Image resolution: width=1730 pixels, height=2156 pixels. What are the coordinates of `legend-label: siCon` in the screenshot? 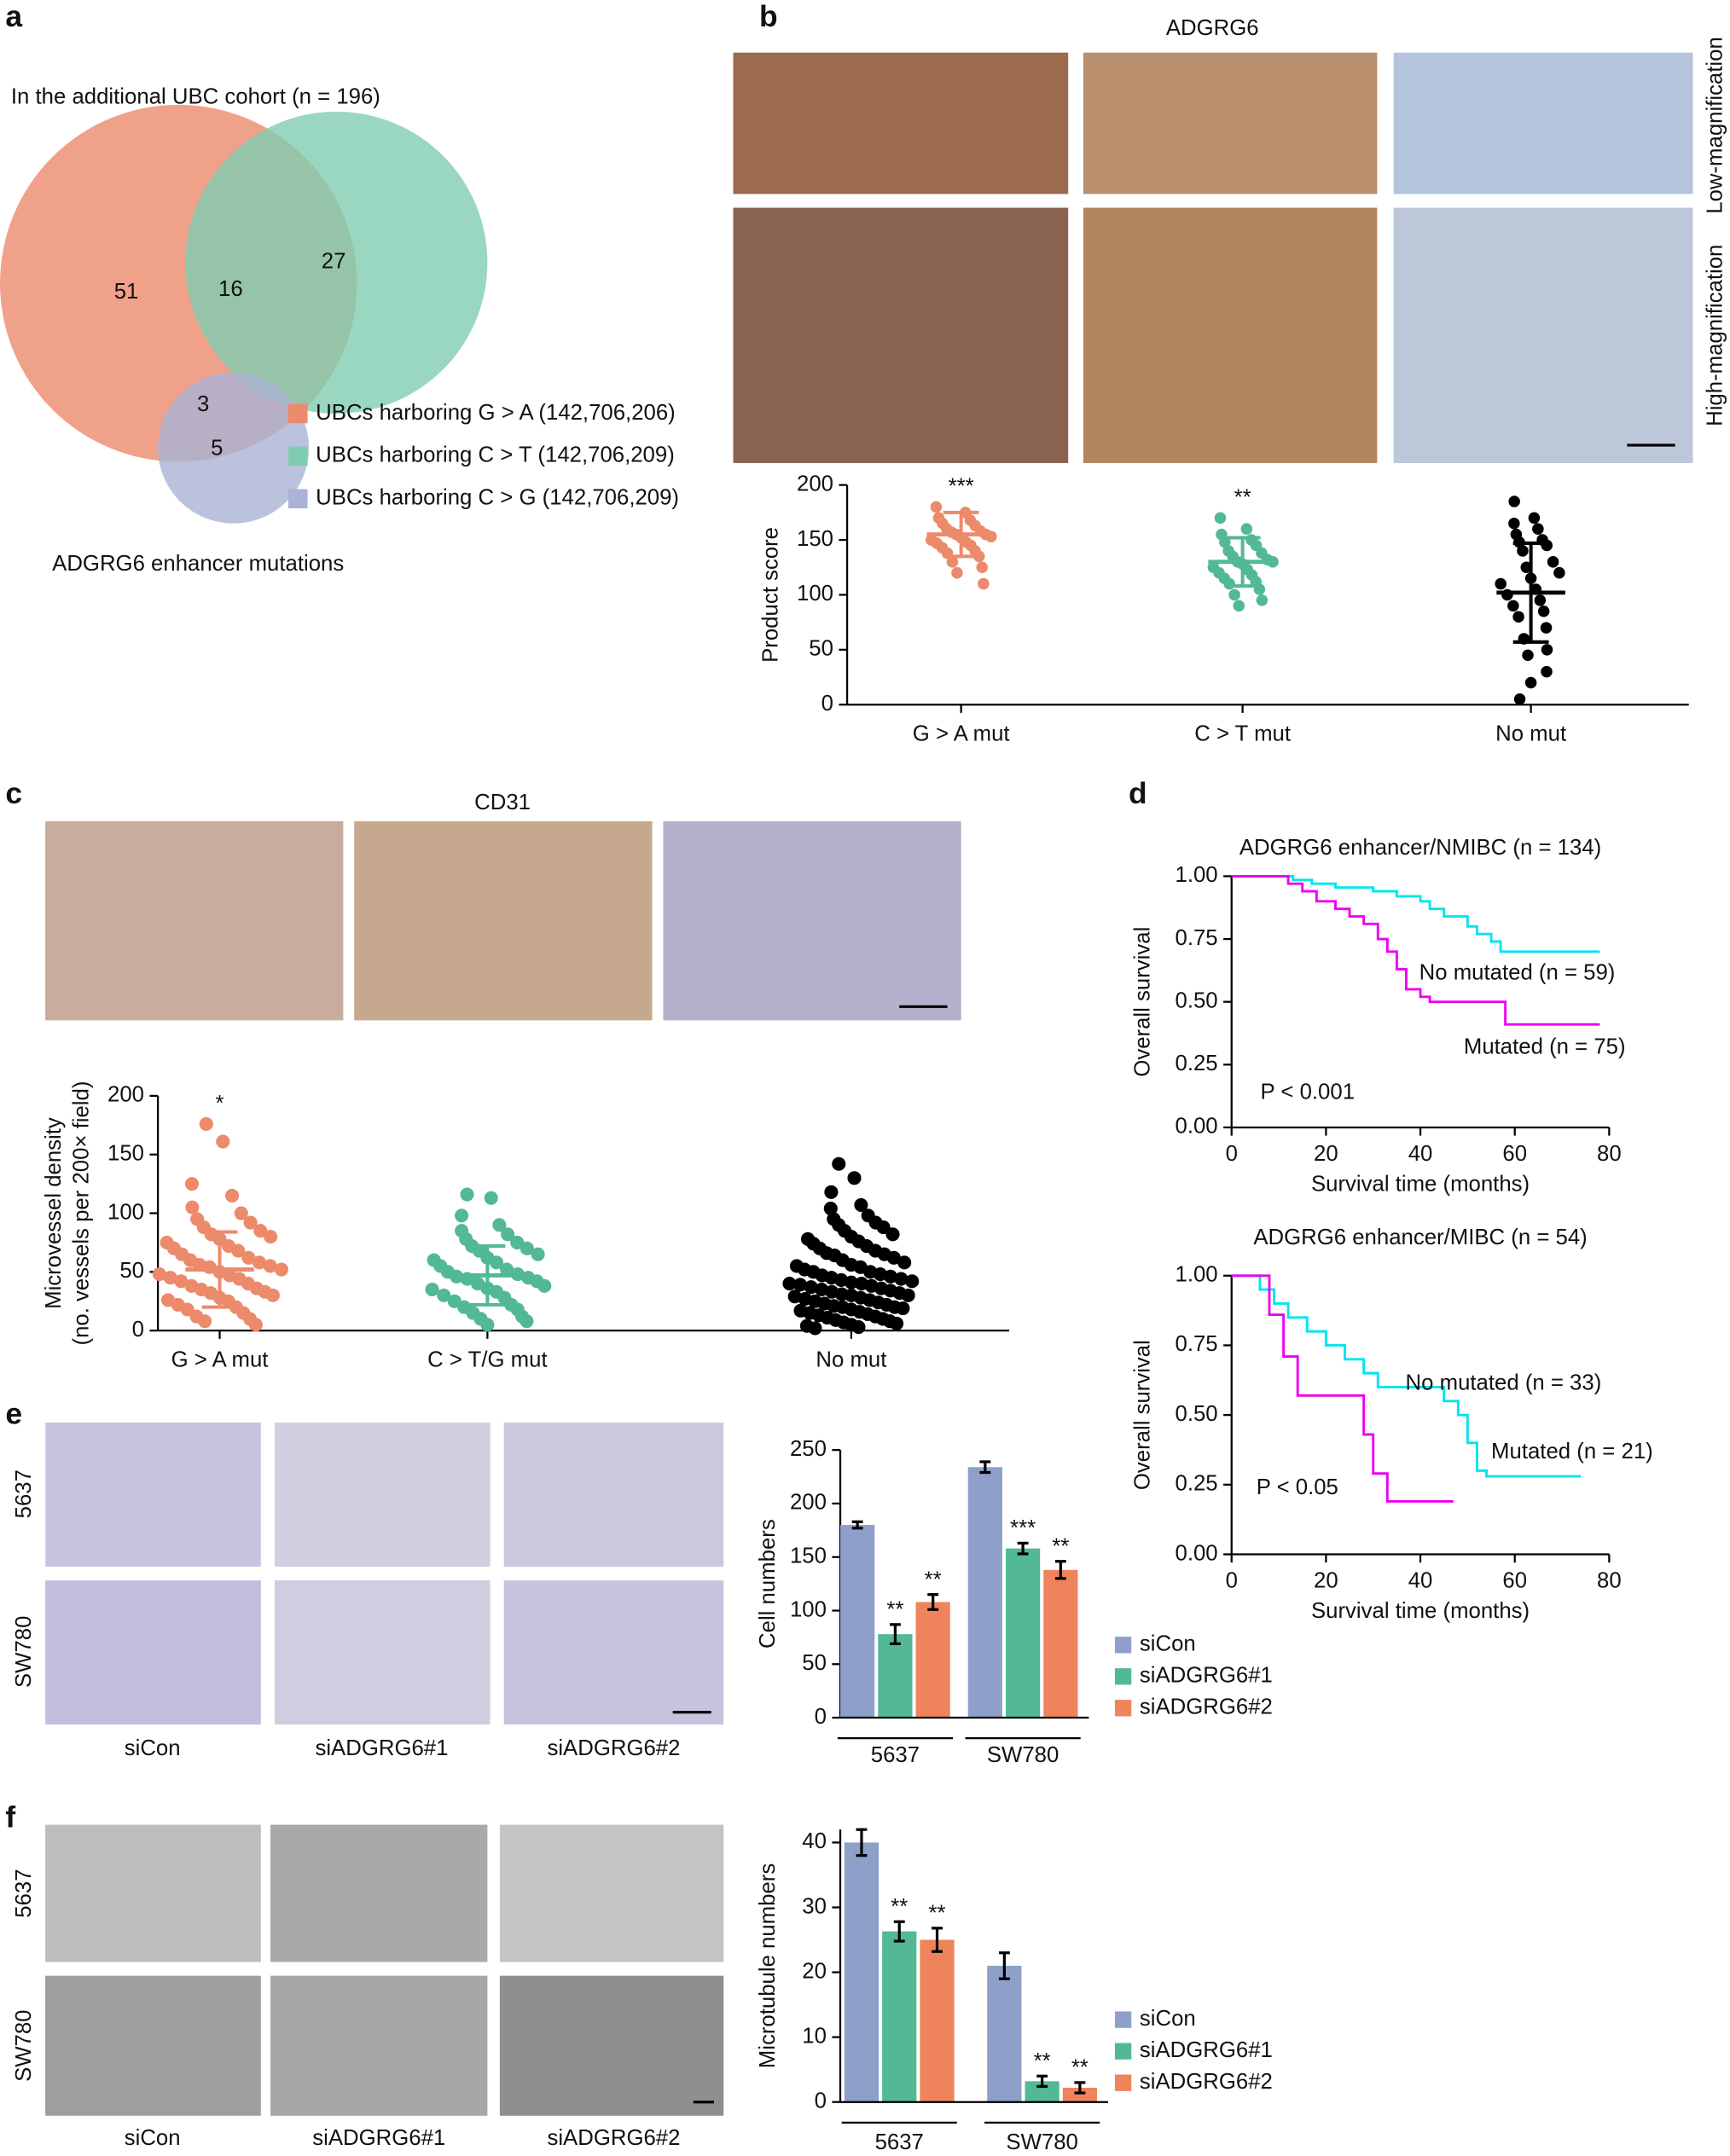 It's located at (1168, 1644).